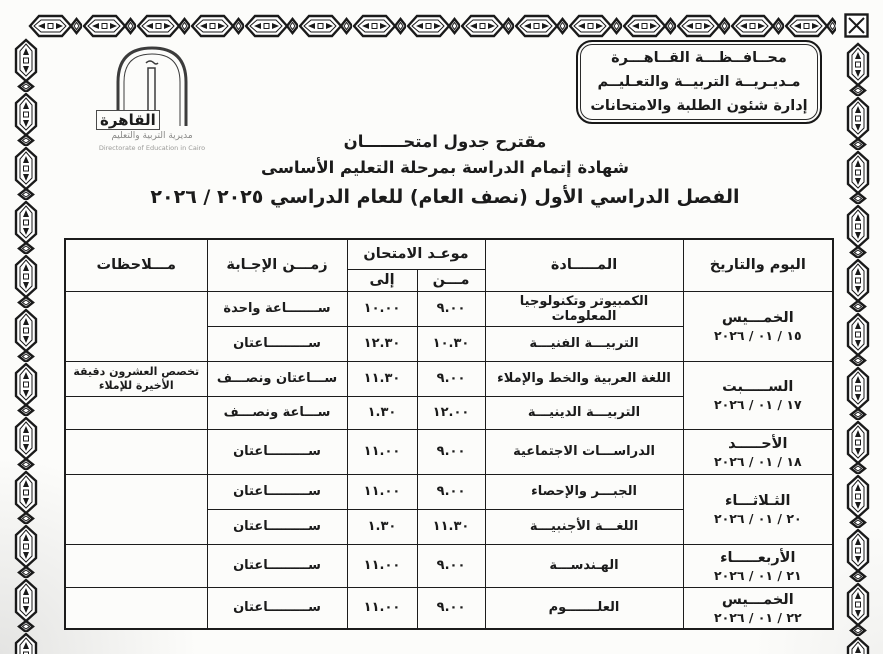 Image resolution: width=883 pixels, height=654 pixels. What do you see at coordinates (382, 343) in the screenshot?
I see `time-to-cell: ١٢.٣٠` at bounding box center [382, 343].